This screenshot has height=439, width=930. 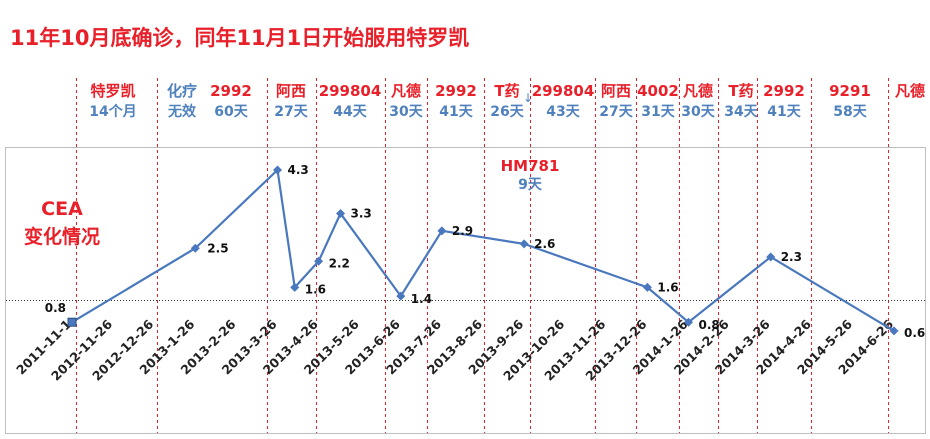 I want to click on treatment-drug-label: 特罗凯, so click(x=112, y=91).